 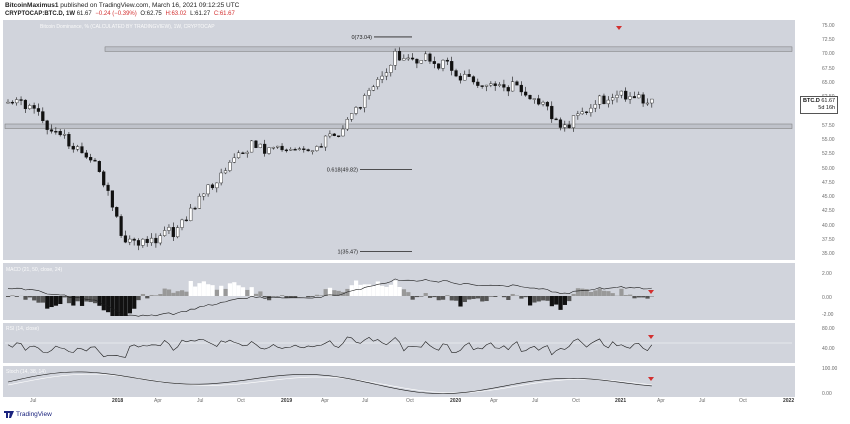 I want to click on last-value: 61.67, so click(x=84, y=14).